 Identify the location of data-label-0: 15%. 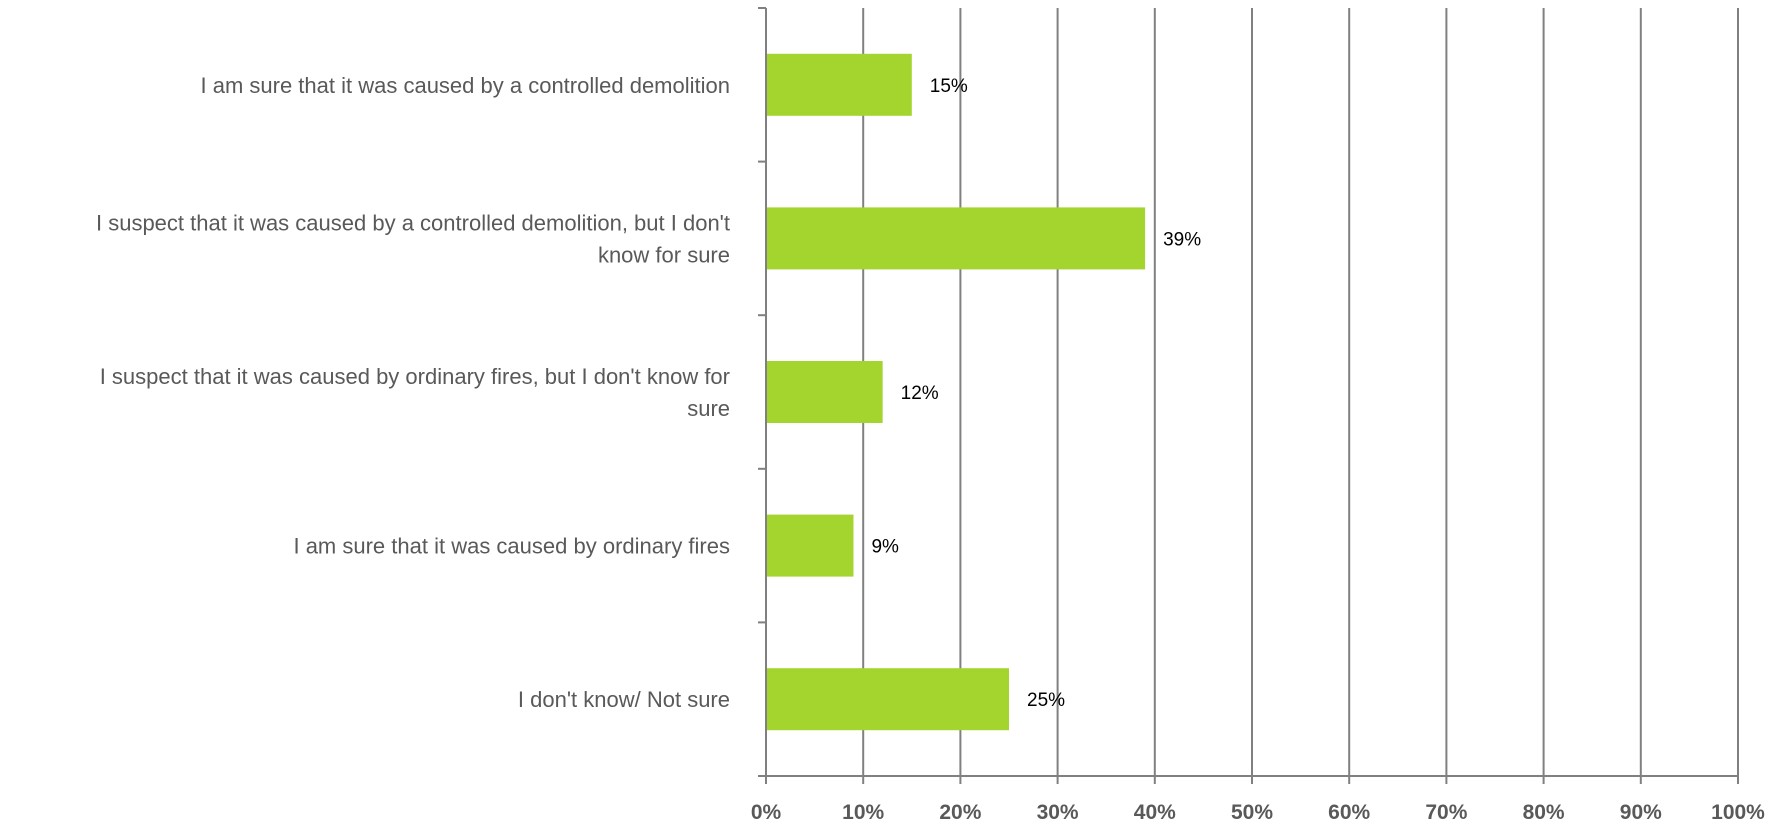
(949, 86).